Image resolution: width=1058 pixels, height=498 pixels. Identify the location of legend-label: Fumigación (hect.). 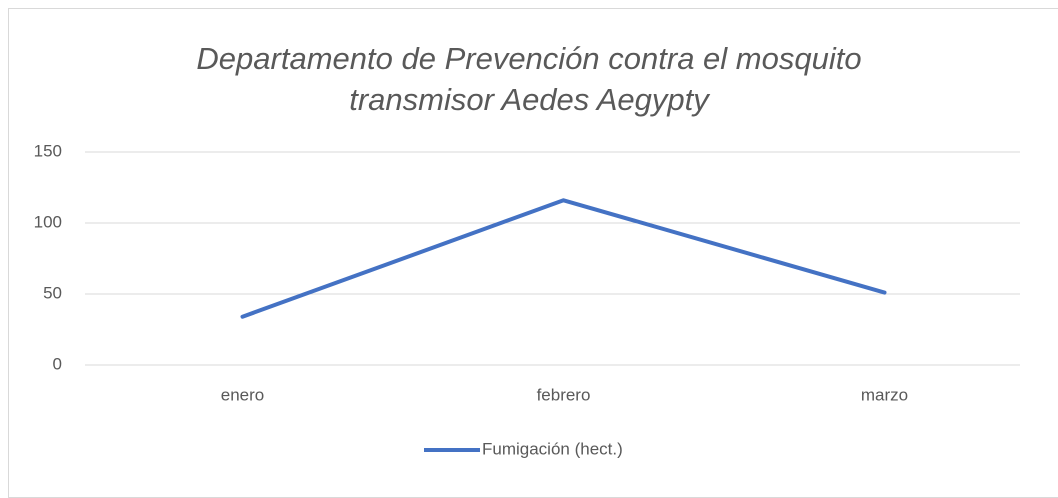
(552, 448).